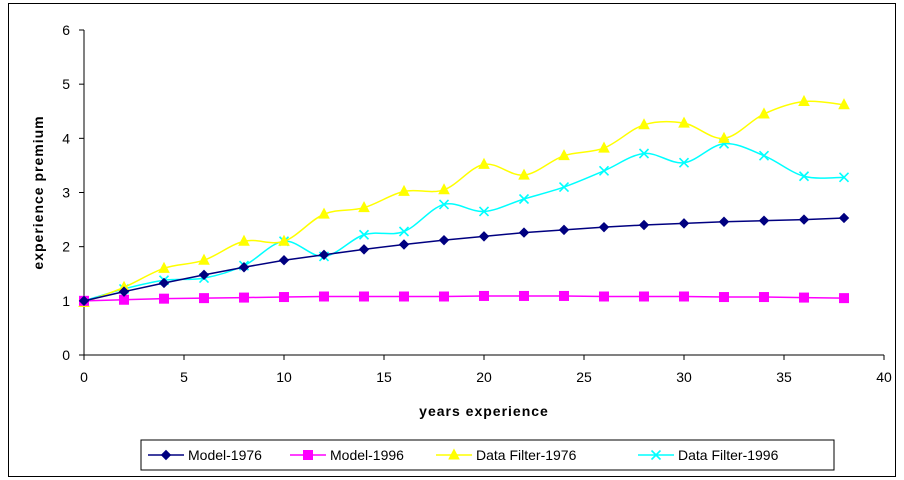 This screenshot has height=480, width=904. Describe the element at coordinates (656, 455) in the screenshot. I see `legend-marker-data-filter-1996` at that location.